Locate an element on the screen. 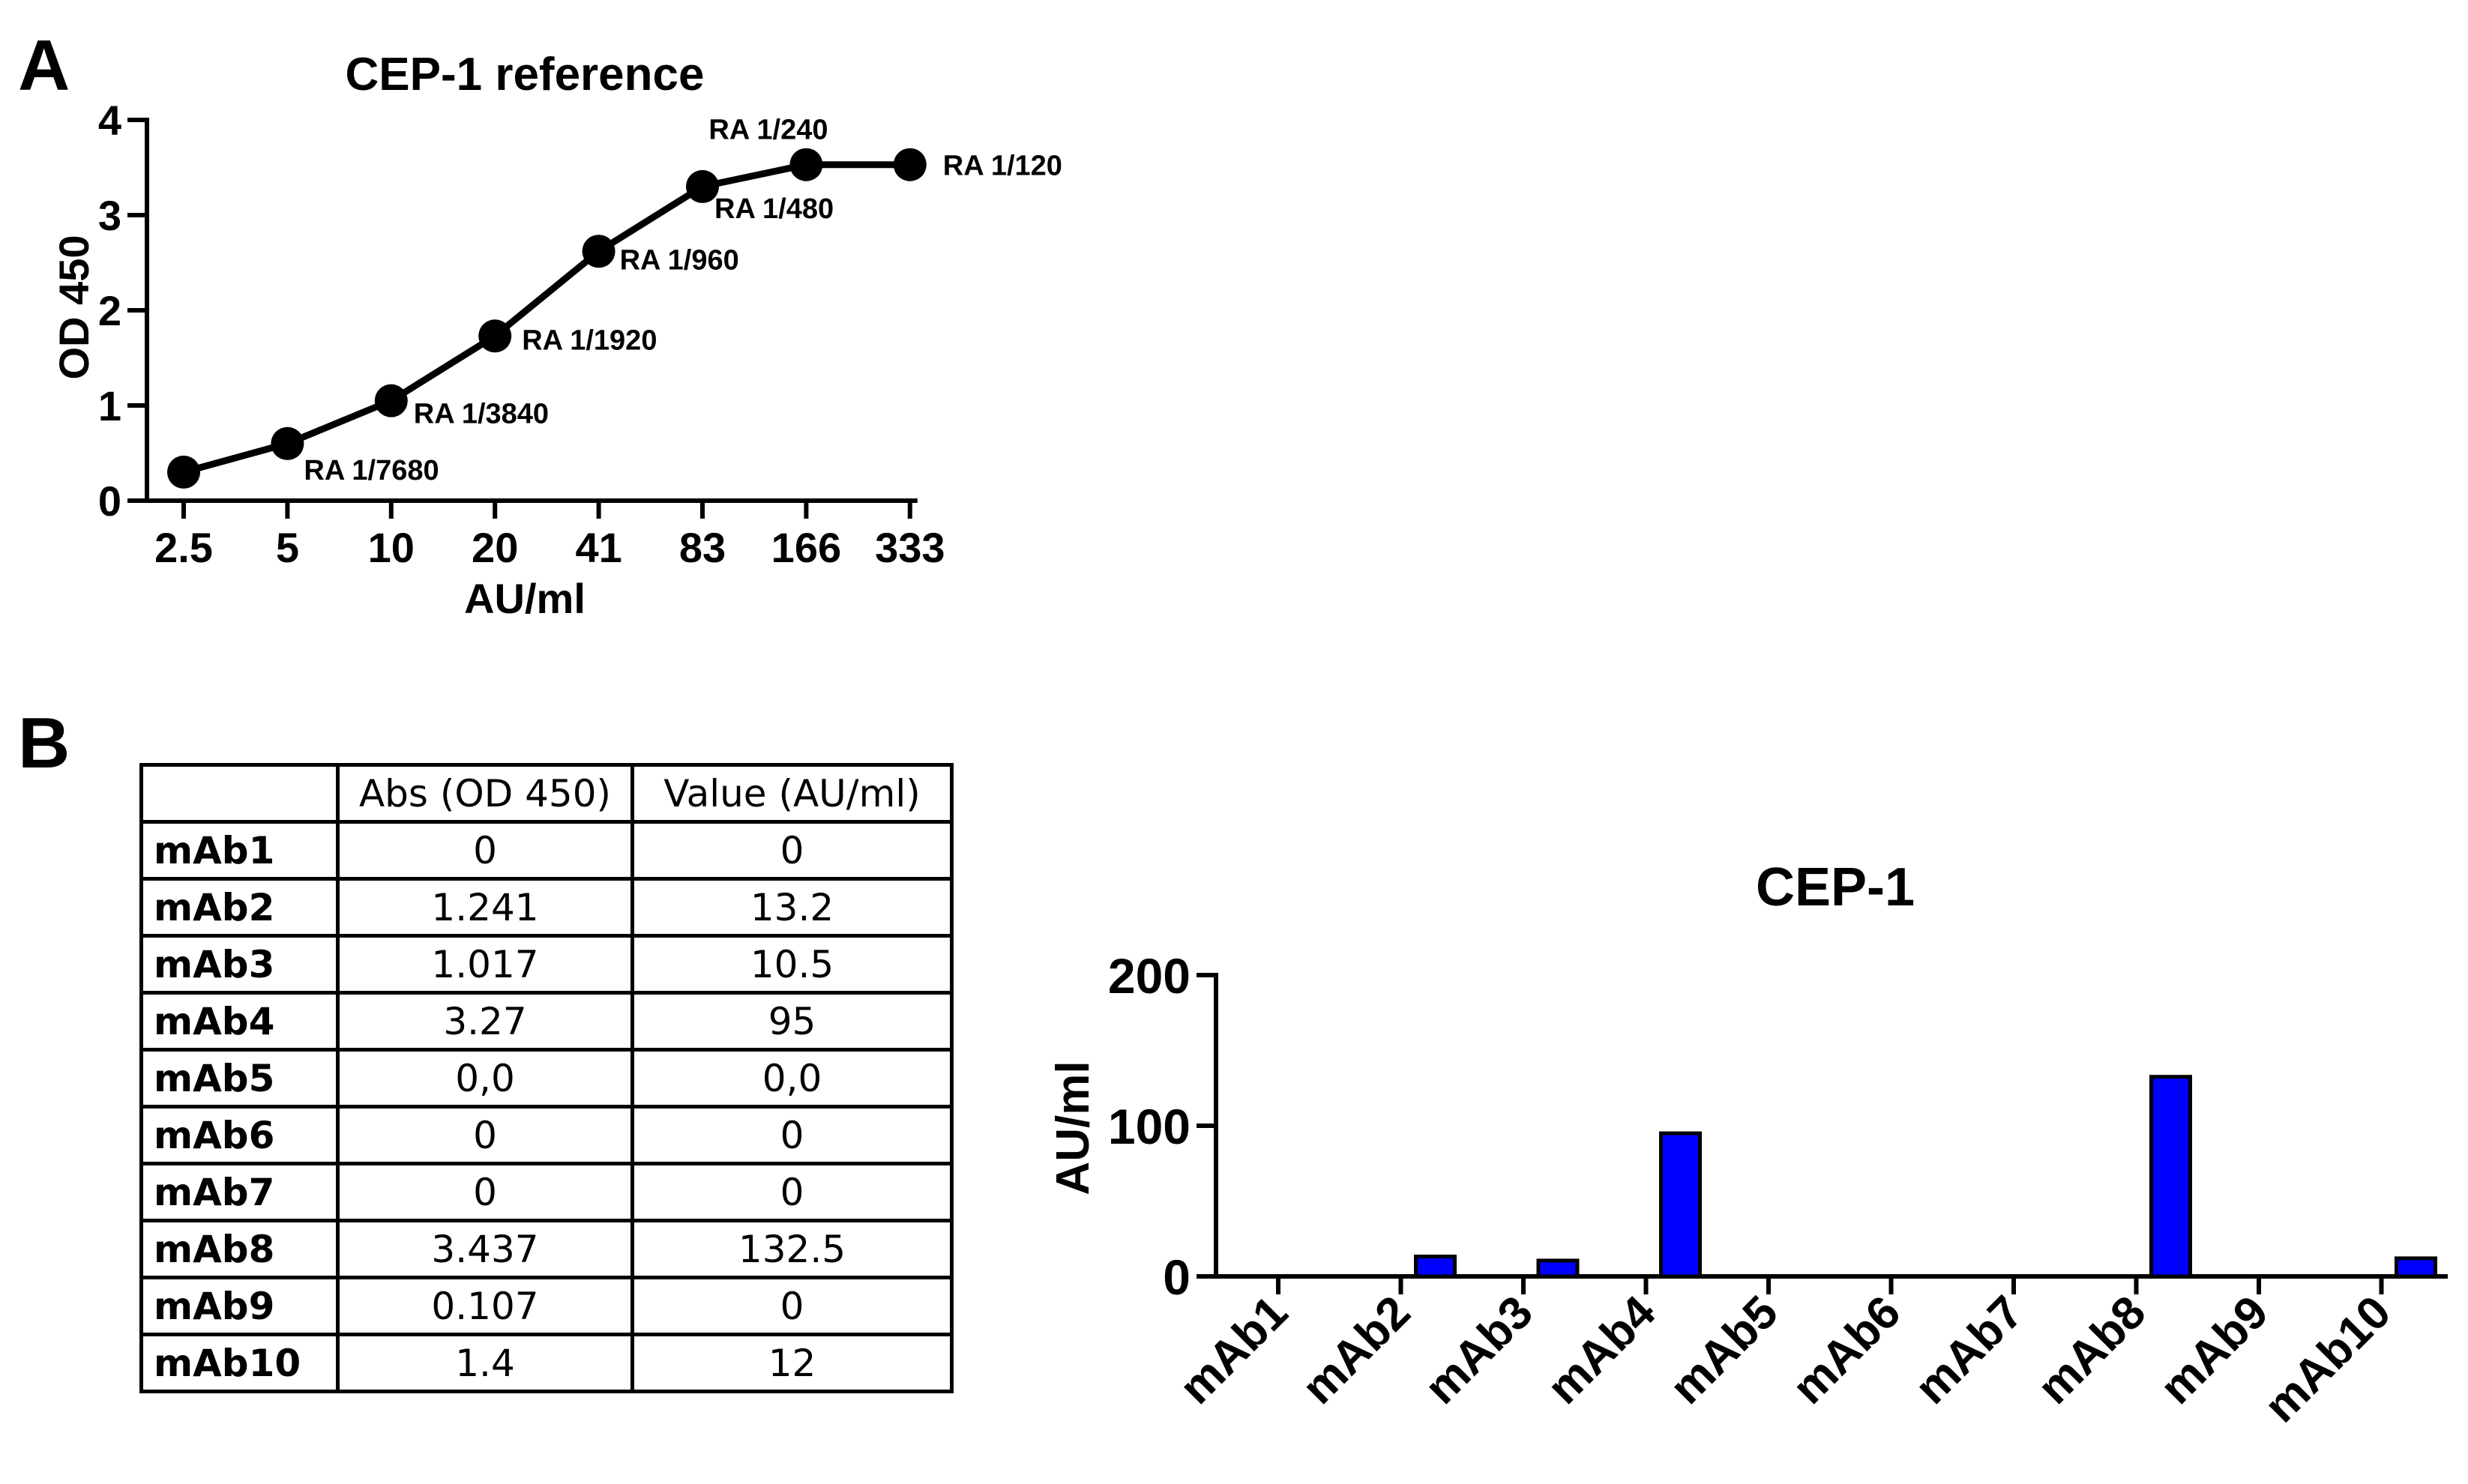 This screenshot has height=1484, width=2468. table-cell-label: mAb7 is located at coordinates (239, 1192).